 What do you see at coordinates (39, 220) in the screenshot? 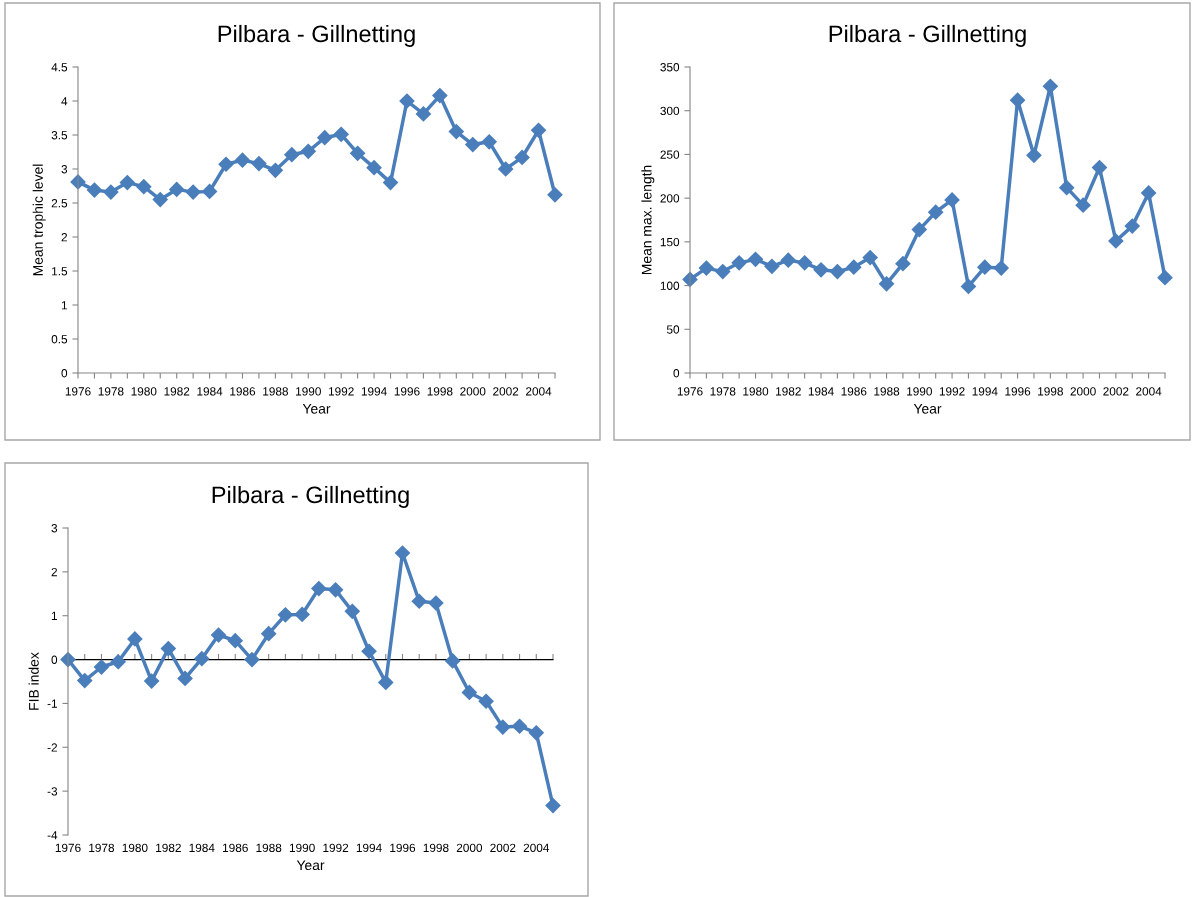
I see `y-axis-title: Mean trophic level` at bounding box center [39, 220].